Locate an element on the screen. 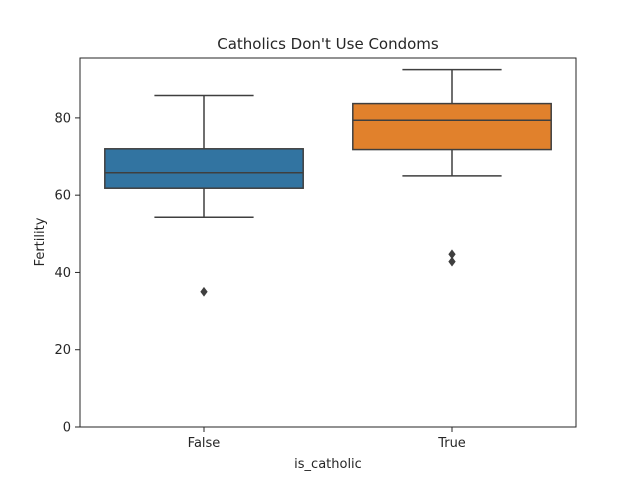  chart-title: Catholics Don't Use Condoms is located at coordinates (328, 44).